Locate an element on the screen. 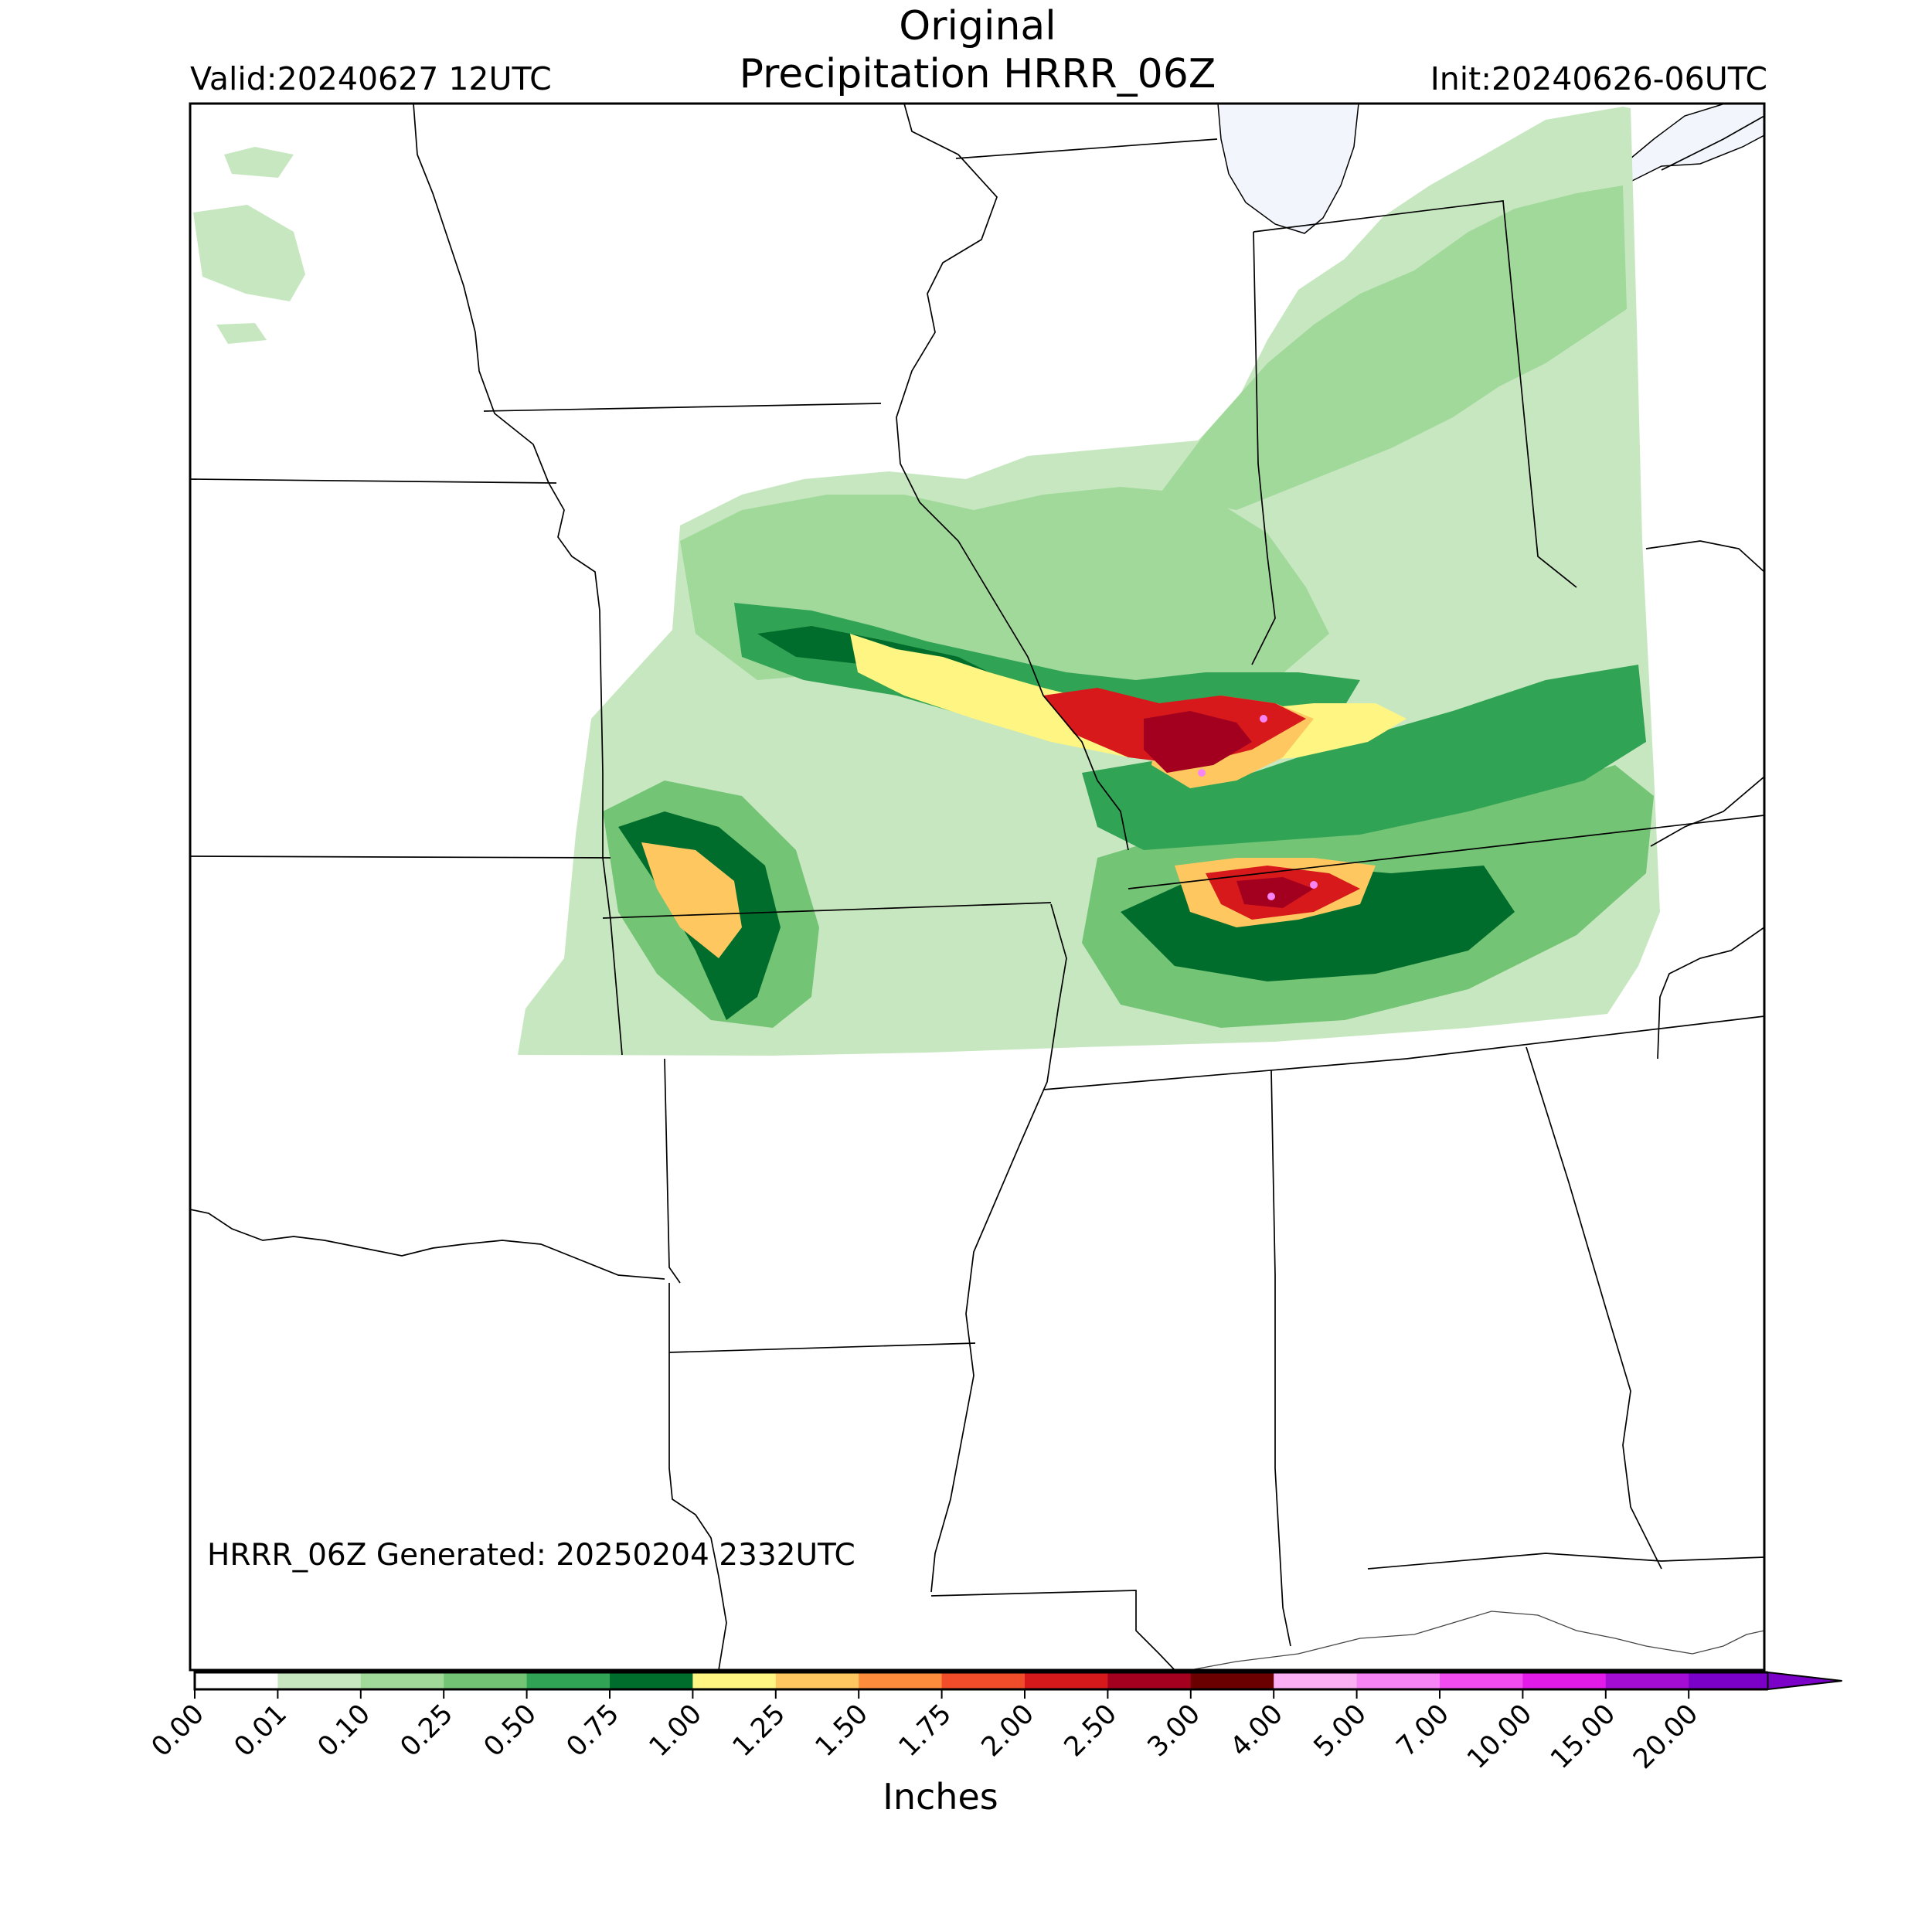 This screenshot has width=1932, height=1932. colorbar is located at coordinates (1018, 1685).